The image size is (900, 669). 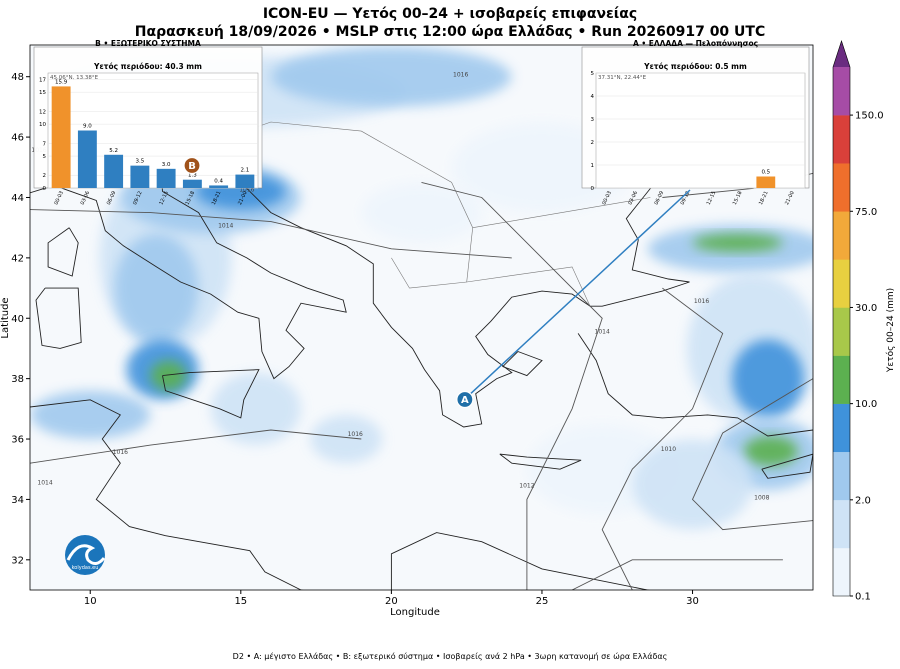 I want to click on inset-title: A • ΕΛΛΑΔΑ — Πελοπόννησος, so click(x=695, y=43).